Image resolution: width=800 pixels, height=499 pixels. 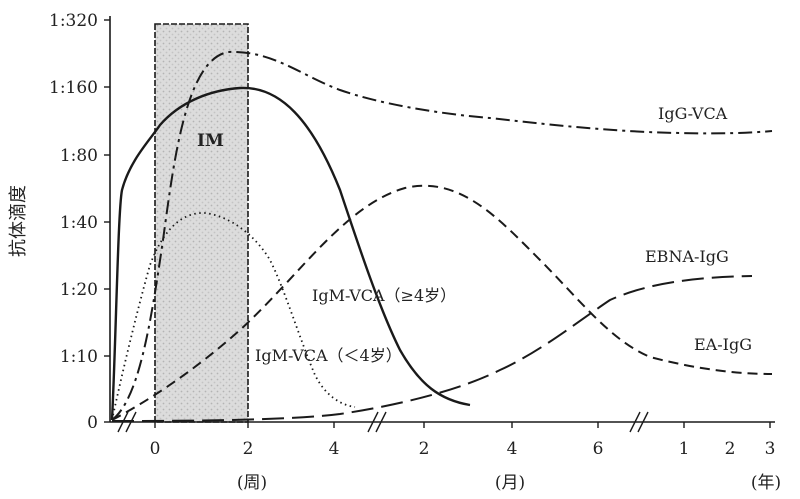 I want to click on series-label-igm-vca-under-4: IgM-VCA（＜4岁）, so click(x=328, y=355).